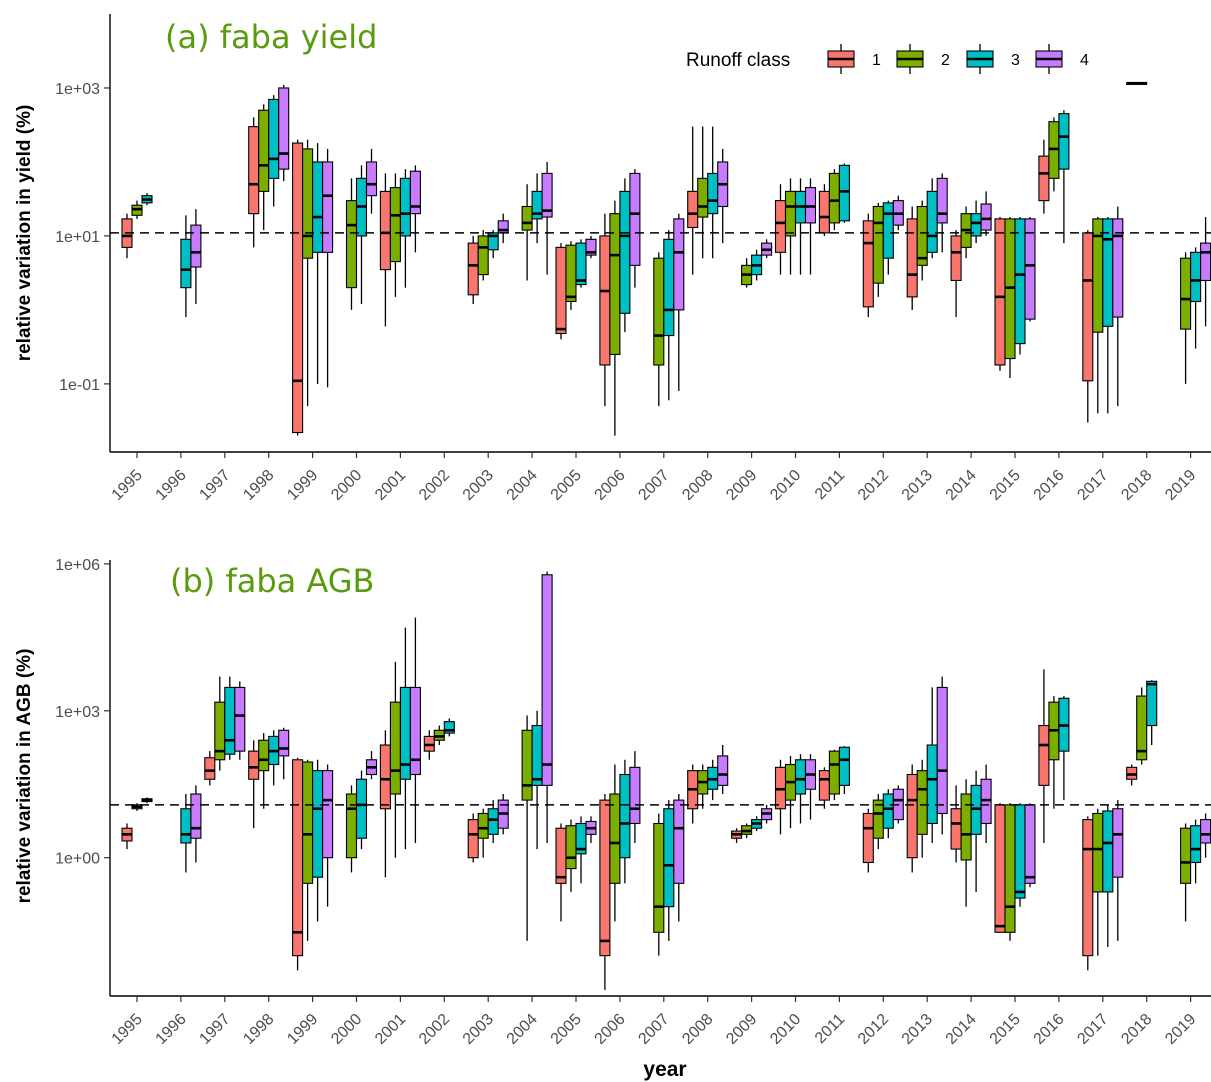 This screenshot has height=1082, width=1211. Describe the element at coordinates (961, 1029) in the screenshot. I see `x-tick-label: 2014` at that location.